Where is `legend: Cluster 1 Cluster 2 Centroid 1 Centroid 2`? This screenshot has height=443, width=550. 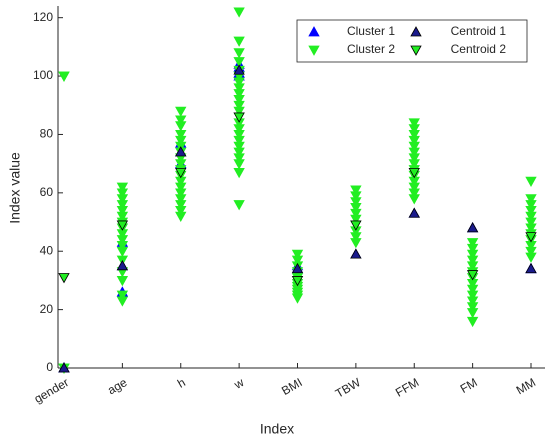
legend: Cluster 1 Cluster 2 Centroid 1 Centroid 2 is located at coordinates (412, 41).